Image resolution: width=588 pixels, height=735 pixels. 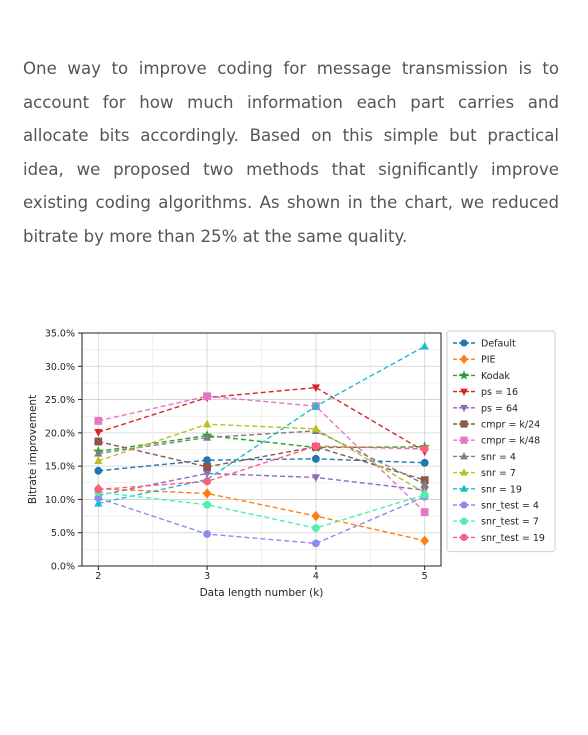 What do you see at coordinates (510, 522) in the screenshot?
I see `legend-label: snr_test = 7` at bounding box center [510, 522].